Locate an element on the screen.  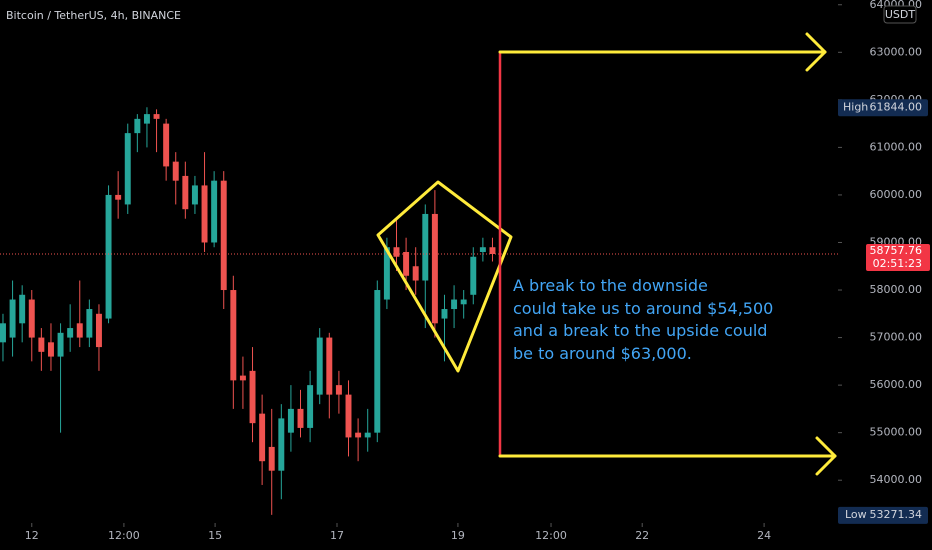
countdown: 02:51:23 is located at coordinates (897, 263).